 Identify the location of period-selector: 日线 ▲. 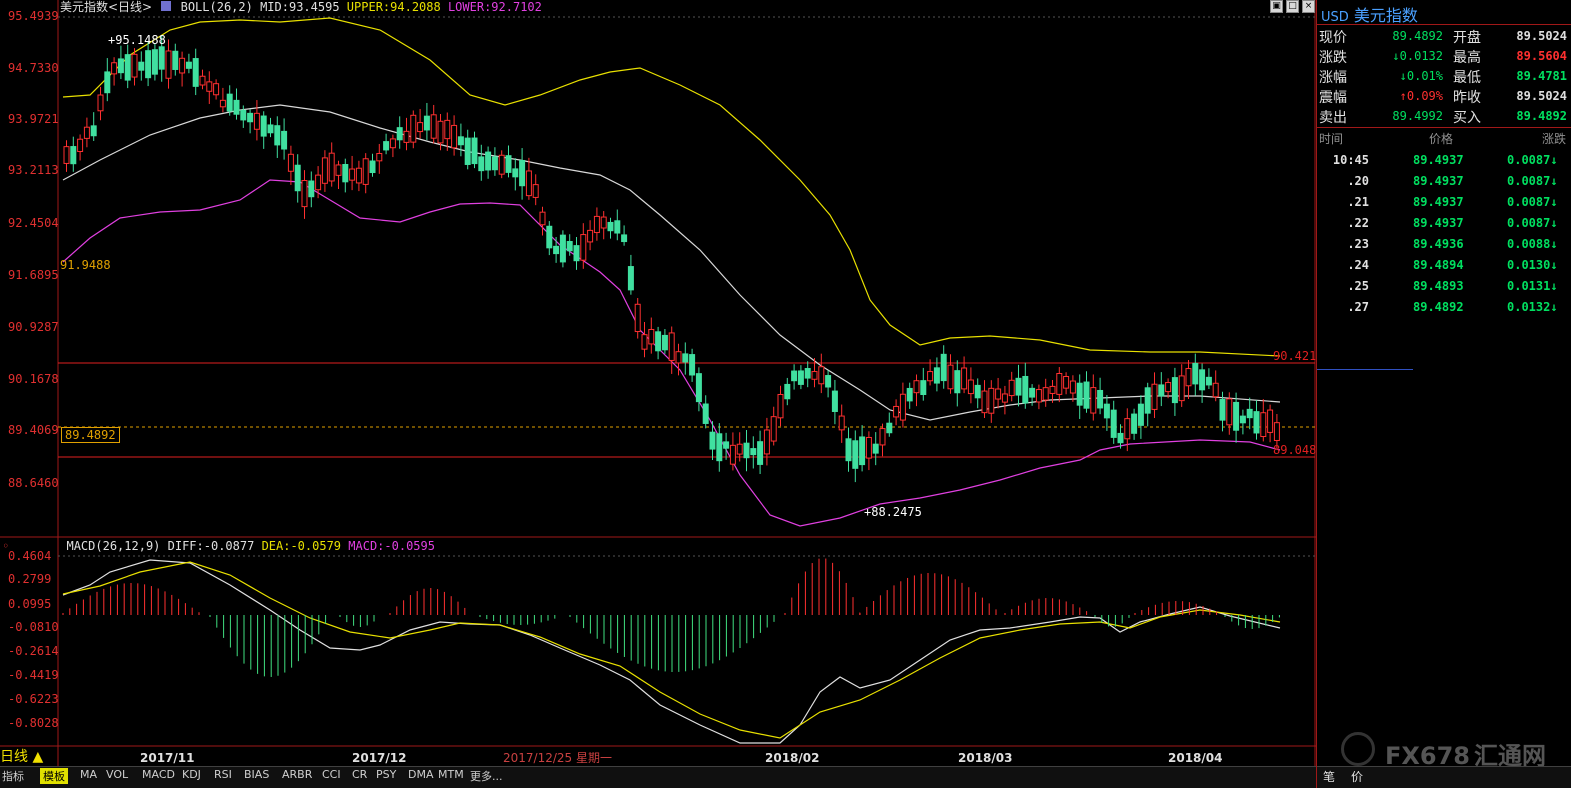
(22, 757).